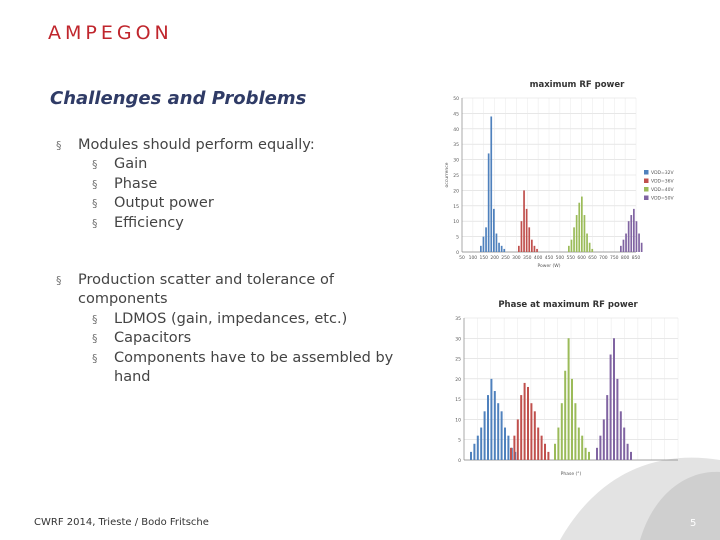 The height and width of the screenshot is (540, 720). What do you see at coordinates (178, 98) in the screenshot?
I see `slide-title: Challenges and Problems` at bounding box center [178, 98].